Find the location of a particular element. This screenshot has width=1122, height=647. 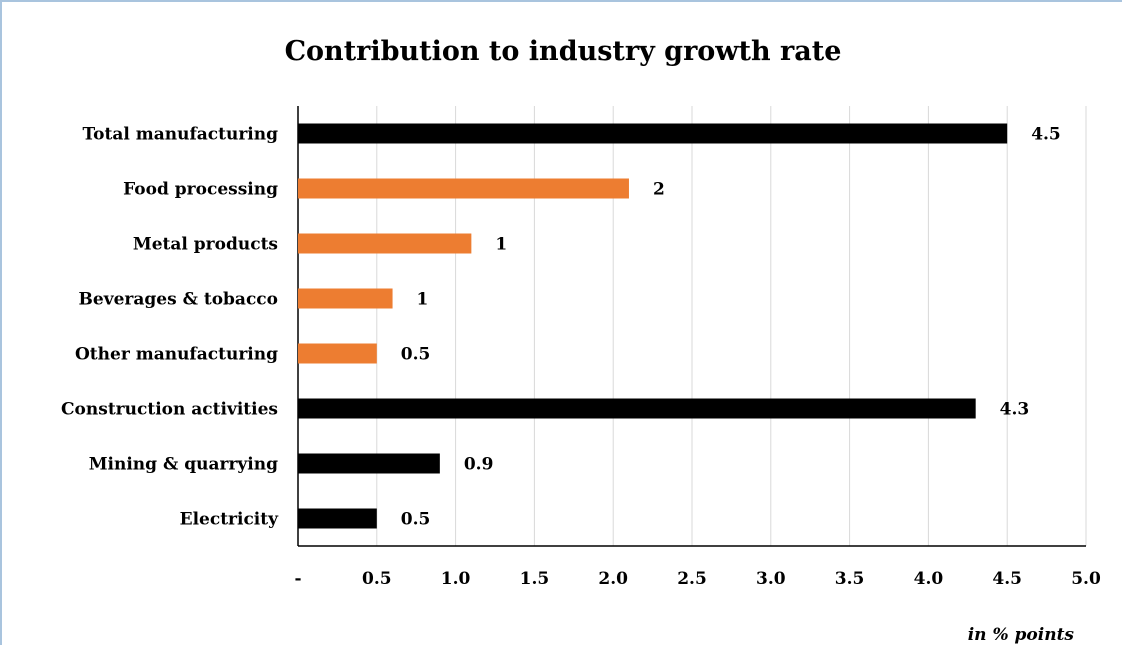

x-axis-label: in % points is located at coordinates (1020, 635).